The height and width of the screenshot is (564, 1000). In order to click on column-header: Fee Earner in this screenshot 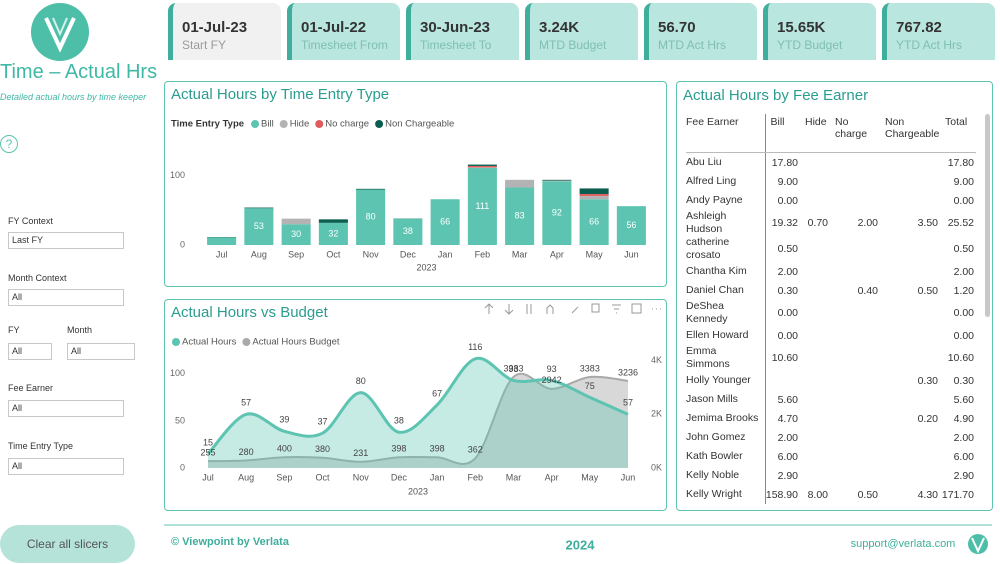, I will do `click(726, 133)`.